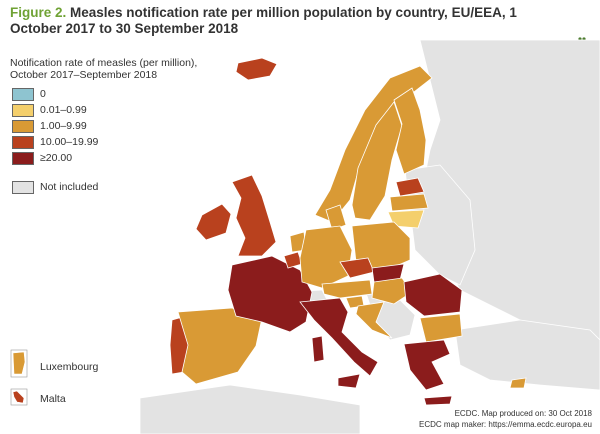  What do you see at coordinates (56, 158) in the screenshot?
I see `legend-label: ≥20.00` at bounding box center [56, 158].